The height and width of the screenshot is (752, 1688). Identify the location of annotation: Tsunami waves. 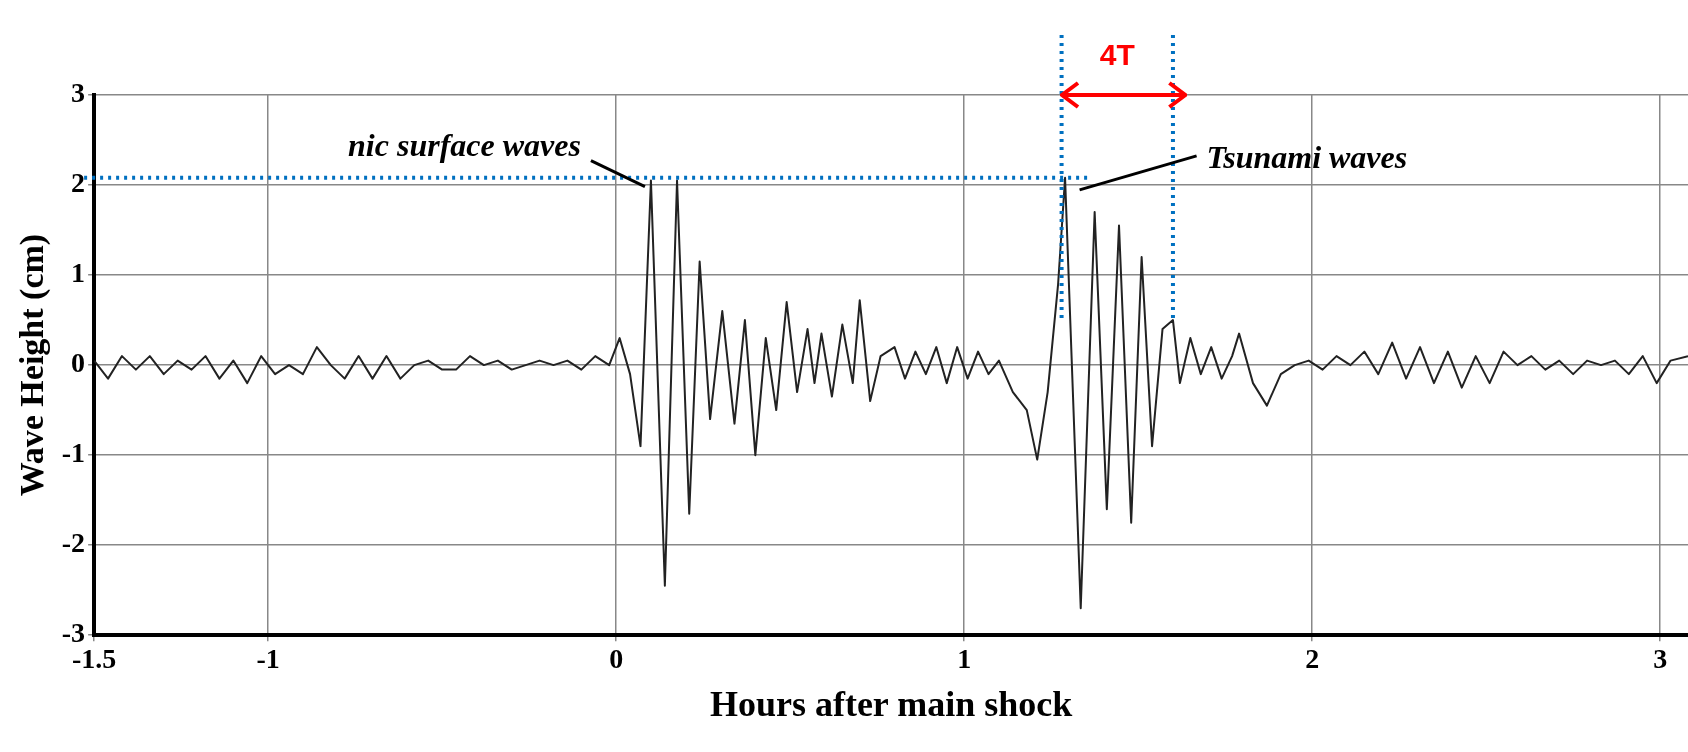
(1307, 156).